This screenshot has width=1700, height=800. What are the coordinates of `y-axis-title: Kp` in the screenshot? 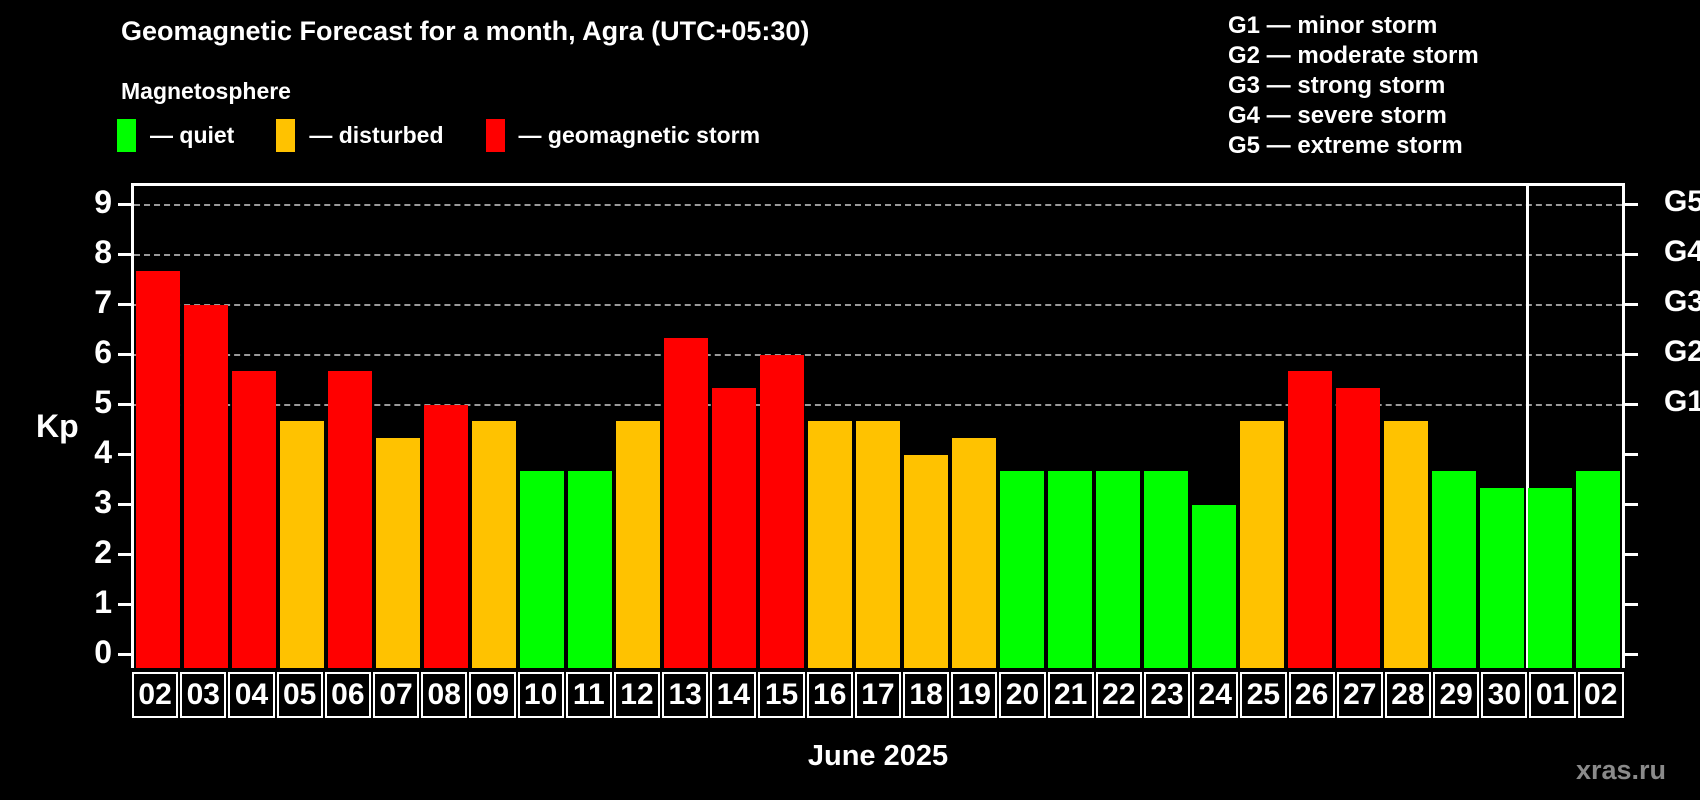 It's located at (57, 426).